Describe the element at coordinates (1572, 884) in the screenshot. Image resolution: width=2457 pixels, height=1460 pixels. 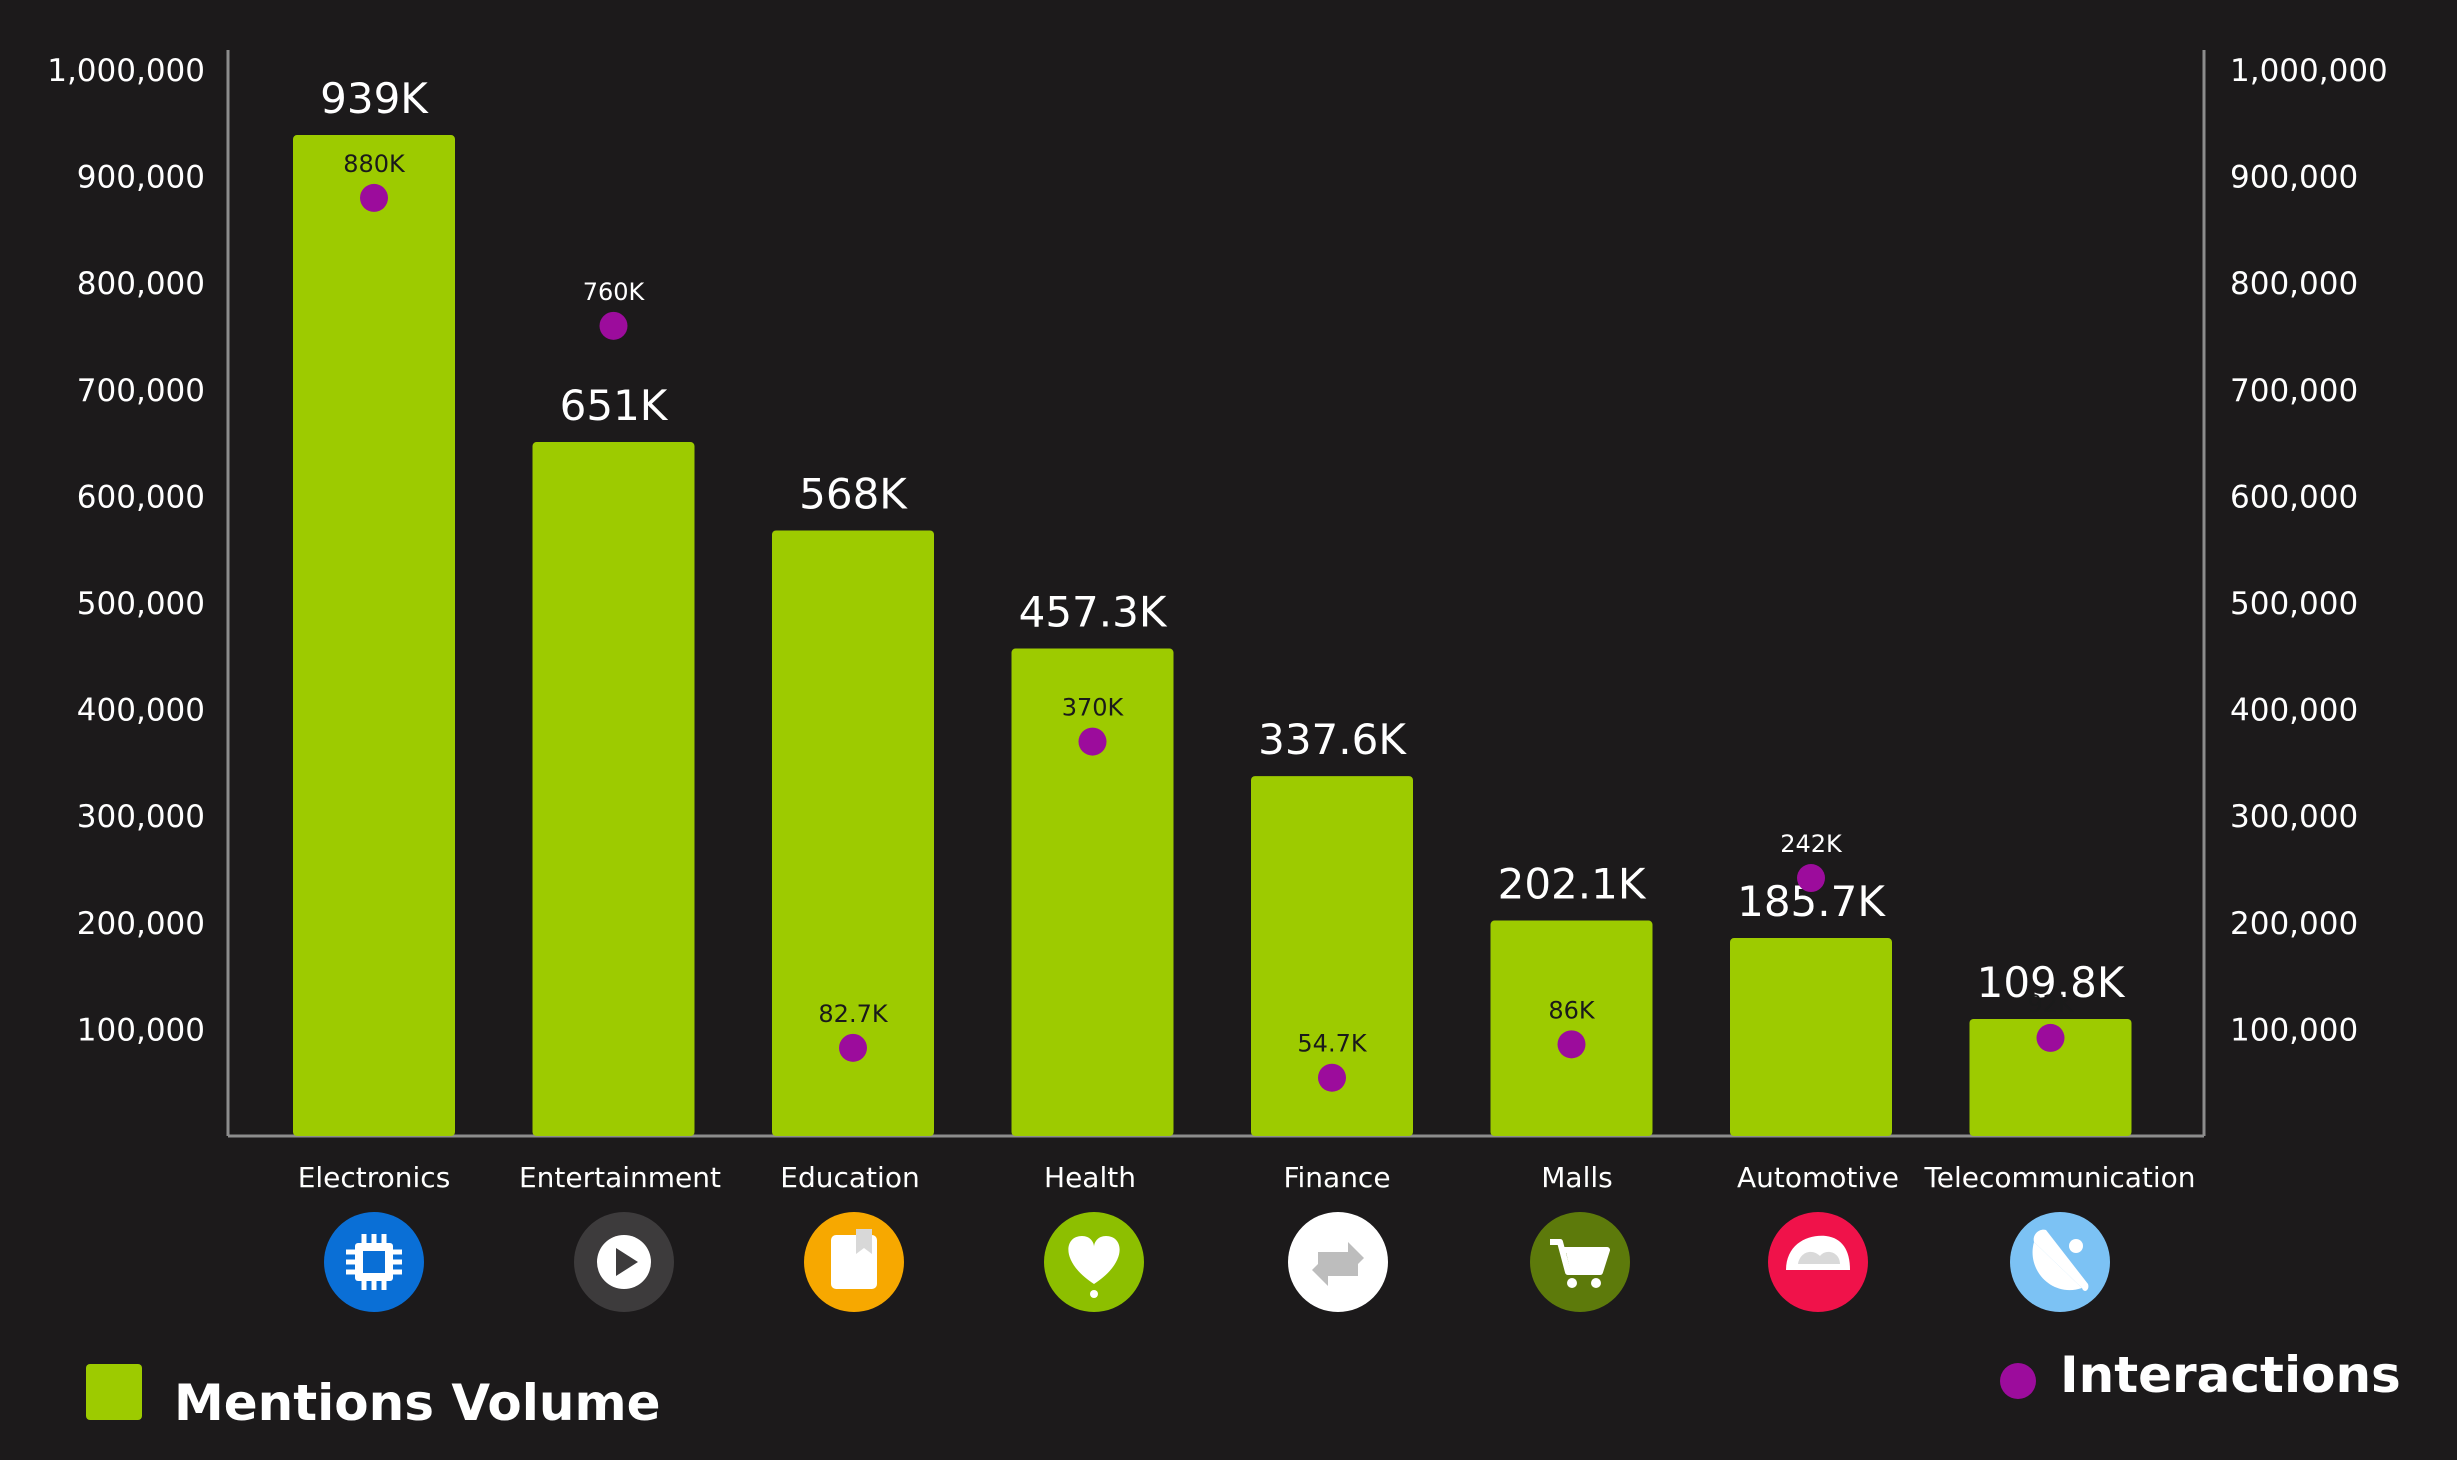
I see `bar-value-label: 202.1K` at that location.